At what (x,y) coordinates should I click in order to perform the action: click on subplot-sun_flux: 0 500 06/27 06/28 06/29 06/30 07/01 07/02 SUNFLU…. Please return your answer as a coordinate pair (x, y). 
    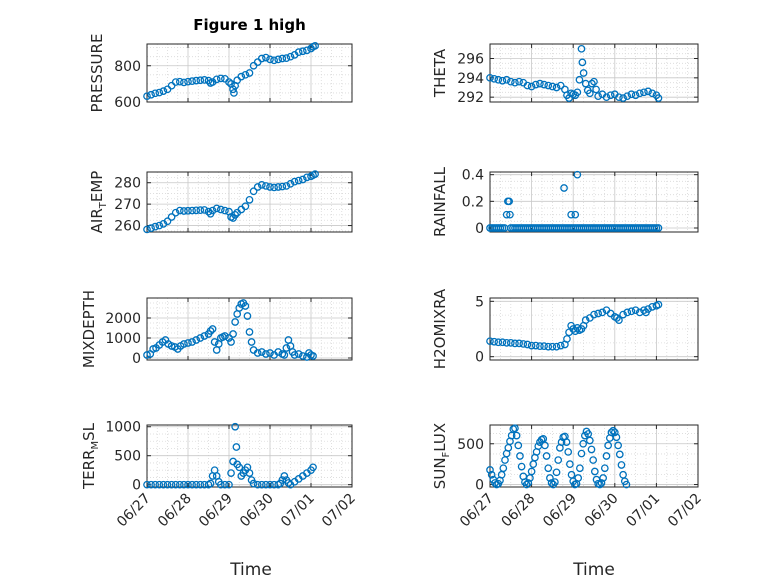
    Looking at the image, I should click on (568, 477).